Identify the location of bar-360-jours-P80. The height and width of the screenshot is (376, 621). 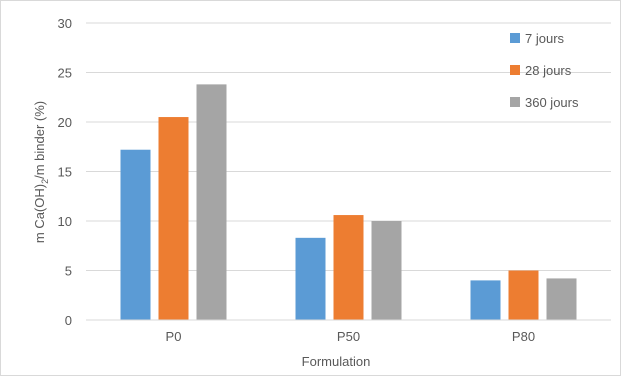
(561, 299).